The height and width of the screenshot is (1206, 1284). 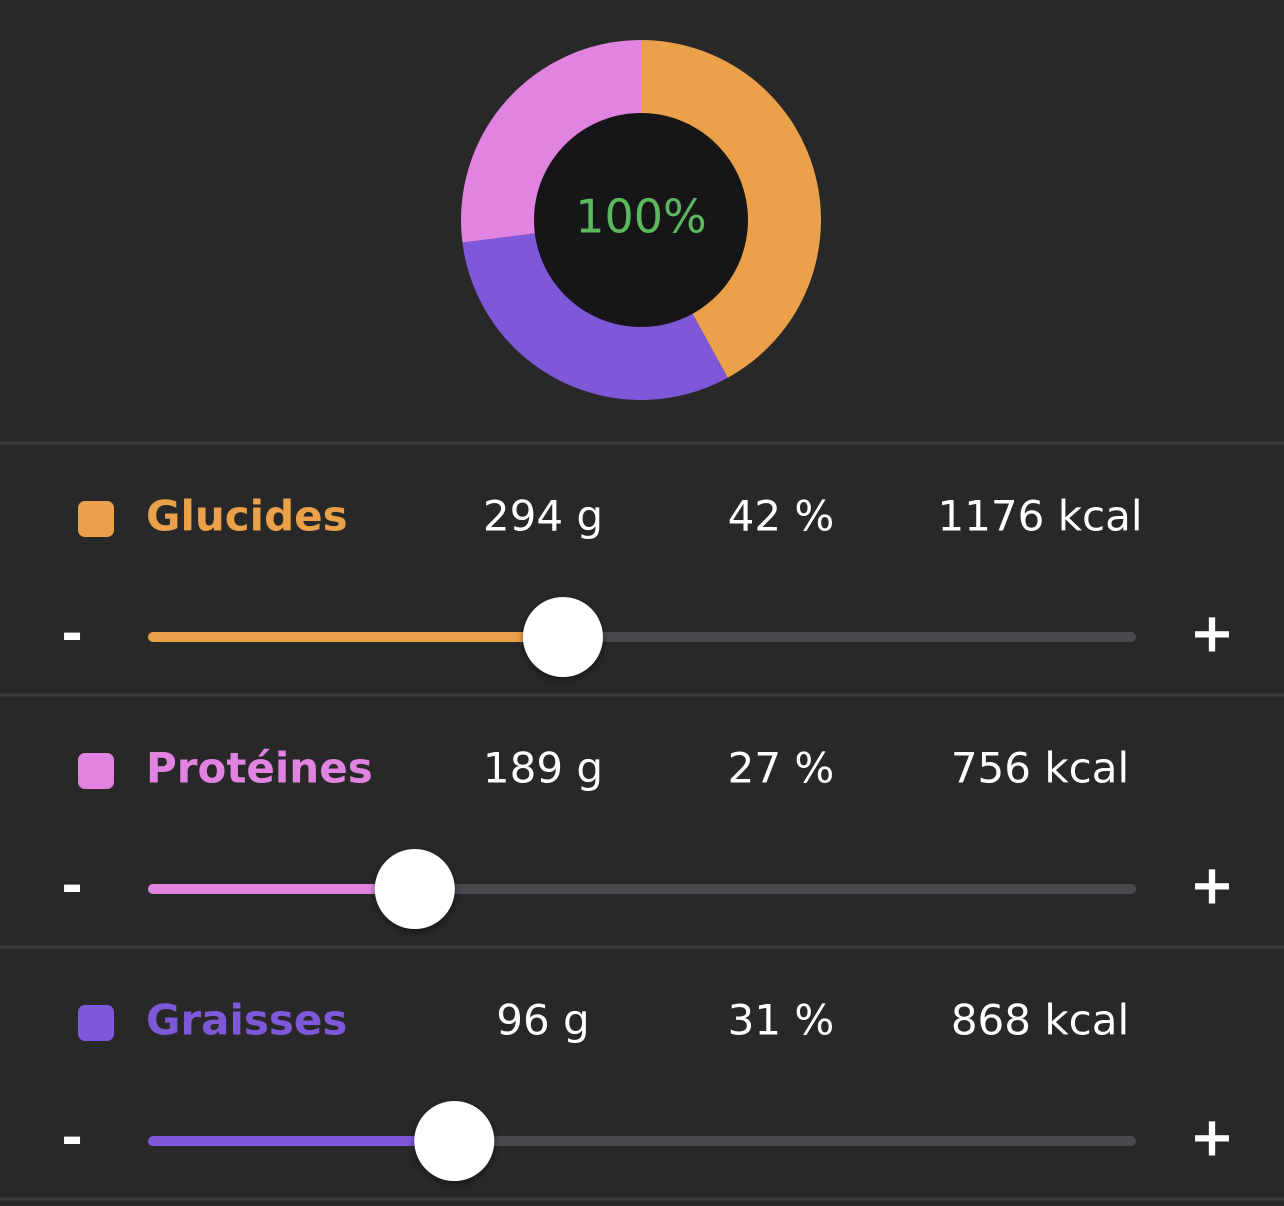 I want to click on donut-hole, so click(x=641, y=220).